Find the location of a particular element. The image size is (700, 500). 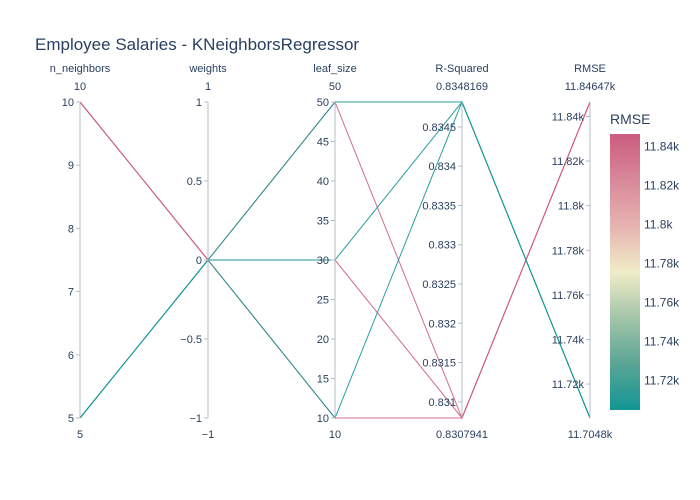

axis-tick-label: 11.82k is located at coordinates (568, 162).